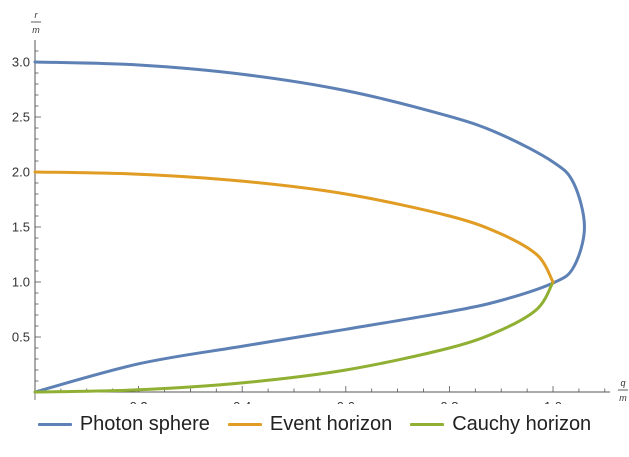 This screenshot has height=457, width=629. Describe the element at coordinates (54, 424) in the screenshot. I see `legend-swatch-photon-sphere` at that location.